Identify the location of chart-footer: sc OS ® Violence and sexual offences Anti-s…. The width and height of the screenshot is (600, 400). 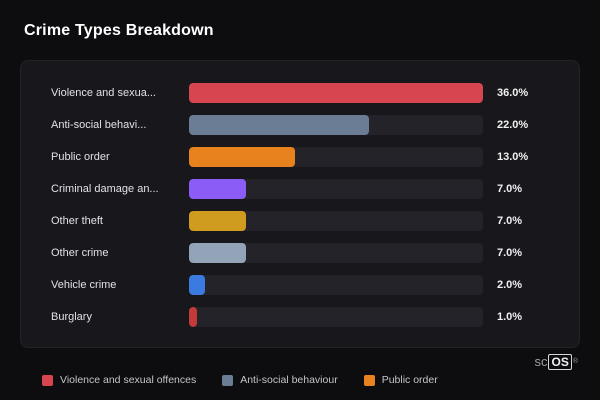
(300, 369).